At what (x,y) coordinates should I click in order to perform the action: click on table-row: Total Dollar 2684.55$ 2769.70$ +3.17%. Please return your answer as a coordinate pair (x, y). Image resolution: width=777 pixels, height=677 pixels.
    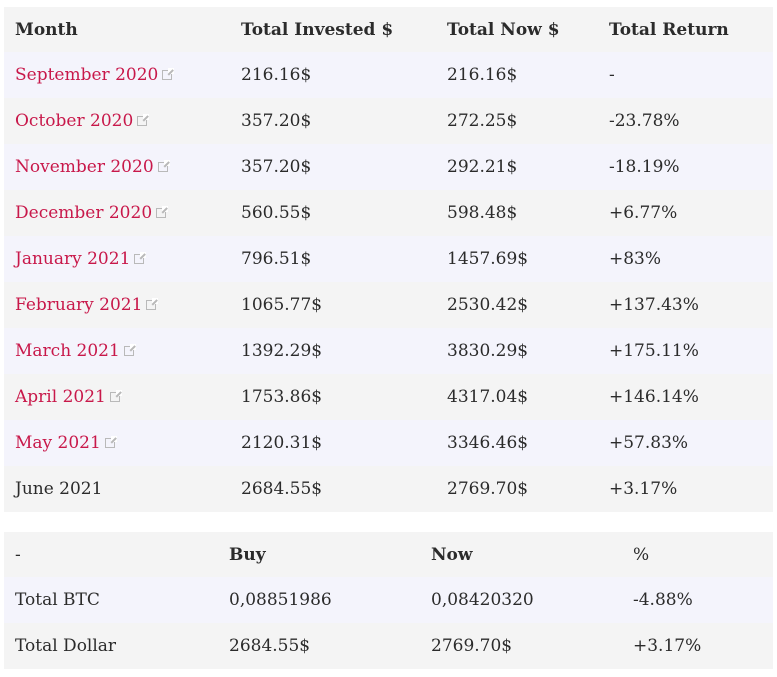
    Looking at the image, I should click on (388, 646).